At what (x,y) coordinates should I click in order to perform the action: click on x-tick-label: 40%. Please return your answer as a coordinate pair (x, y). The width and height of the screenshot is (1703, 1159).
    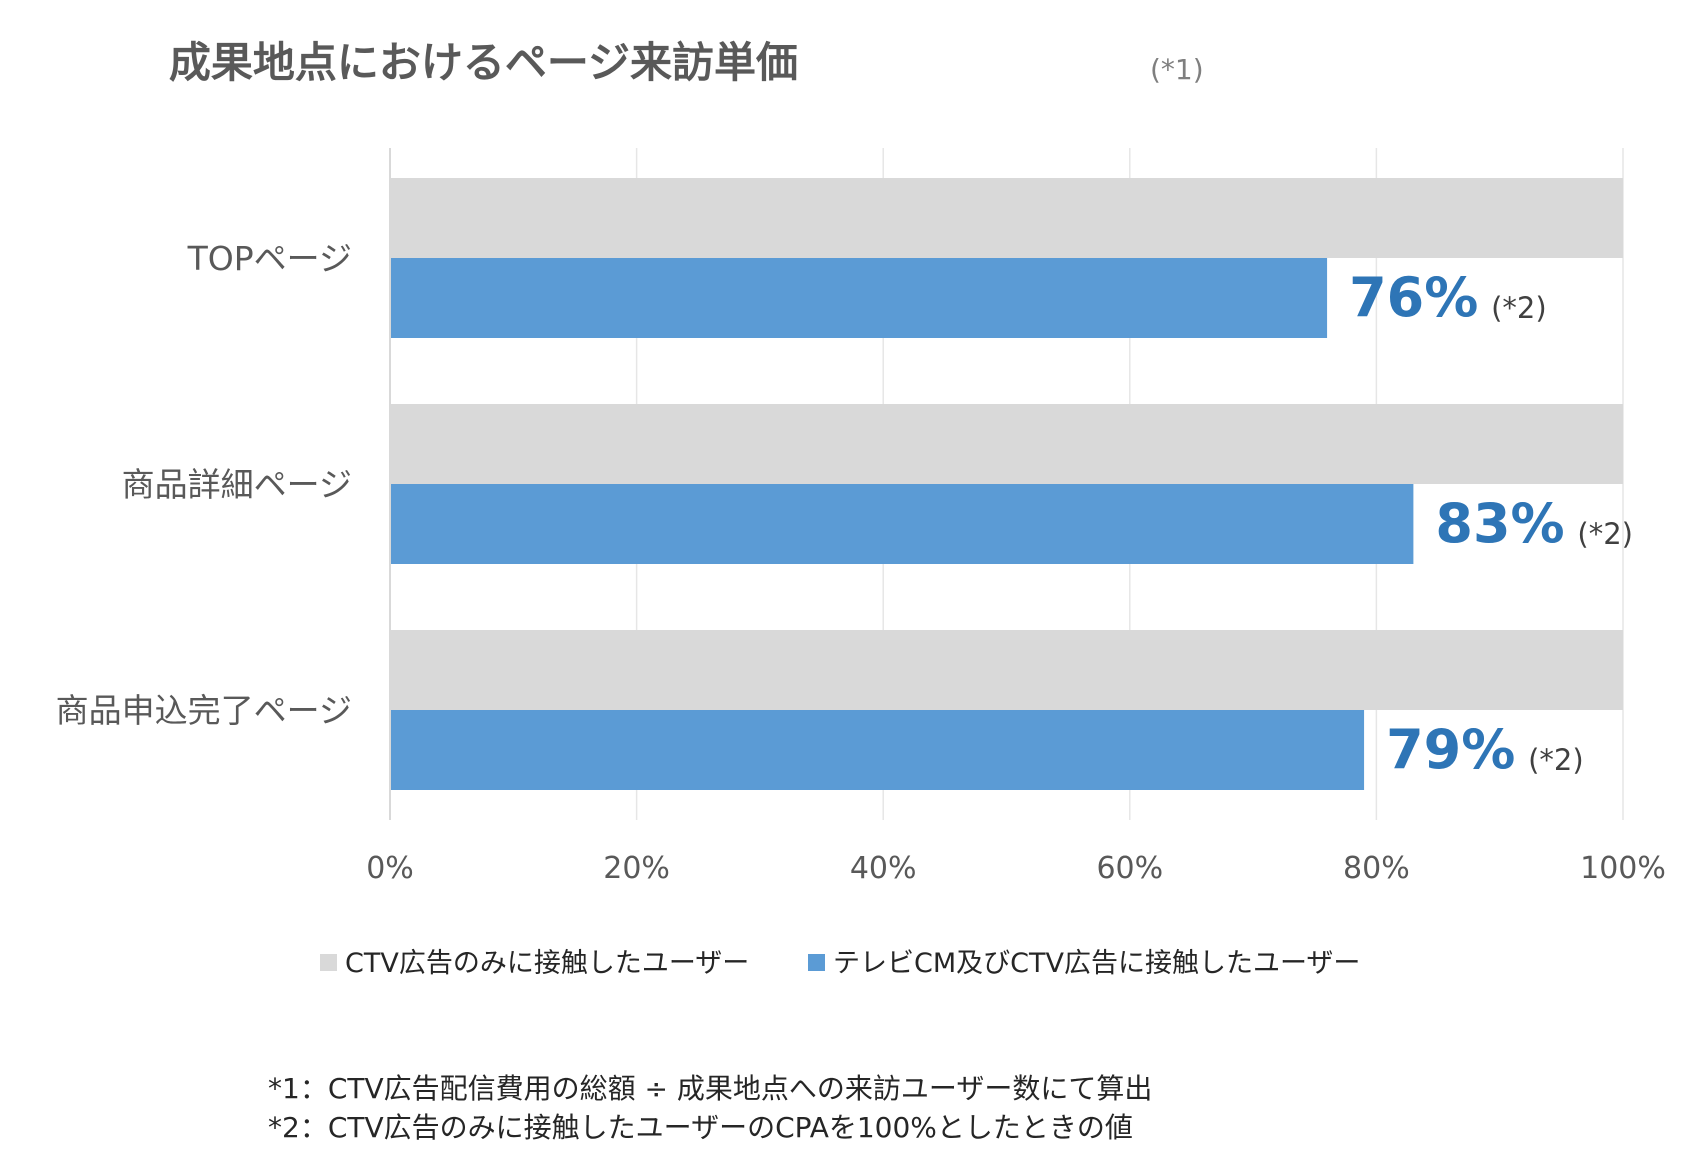
    Looking at the image, I should click on (883, 868).